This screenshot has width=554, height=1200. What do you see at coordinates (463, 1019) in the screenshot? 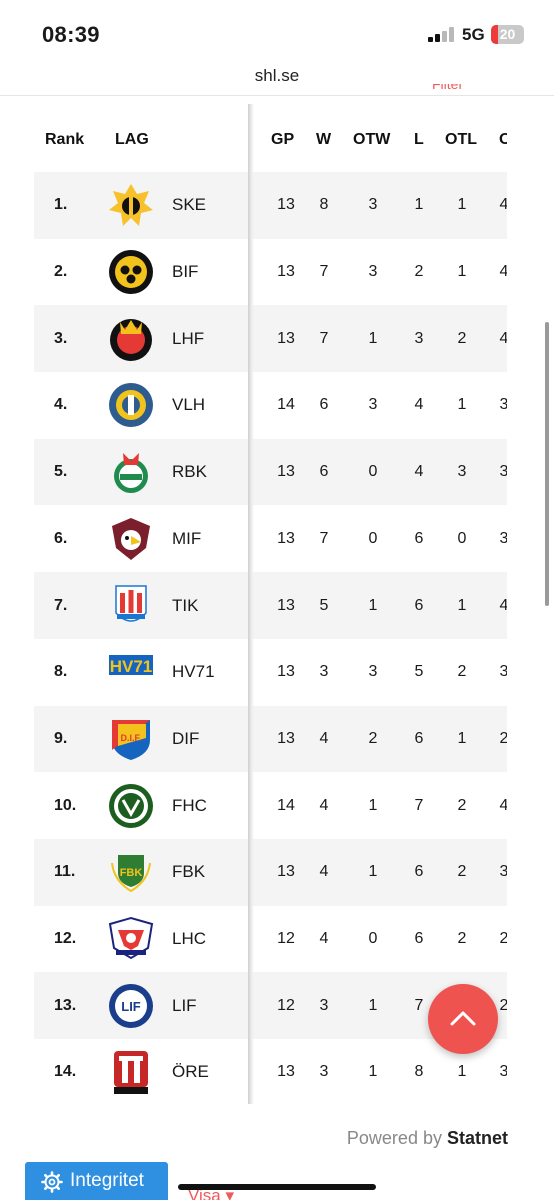
I see `scroll-to-top-button` at bounding box center [463, 1019].